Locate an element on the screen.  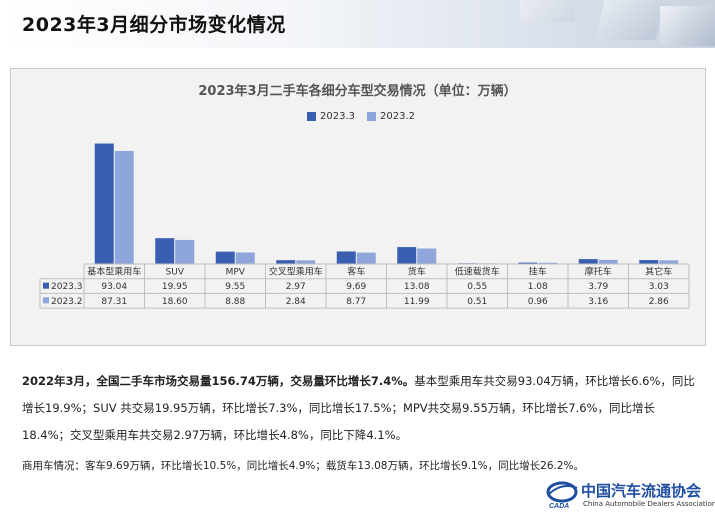
tick-label: SUV is located at coordinates (175, 273).